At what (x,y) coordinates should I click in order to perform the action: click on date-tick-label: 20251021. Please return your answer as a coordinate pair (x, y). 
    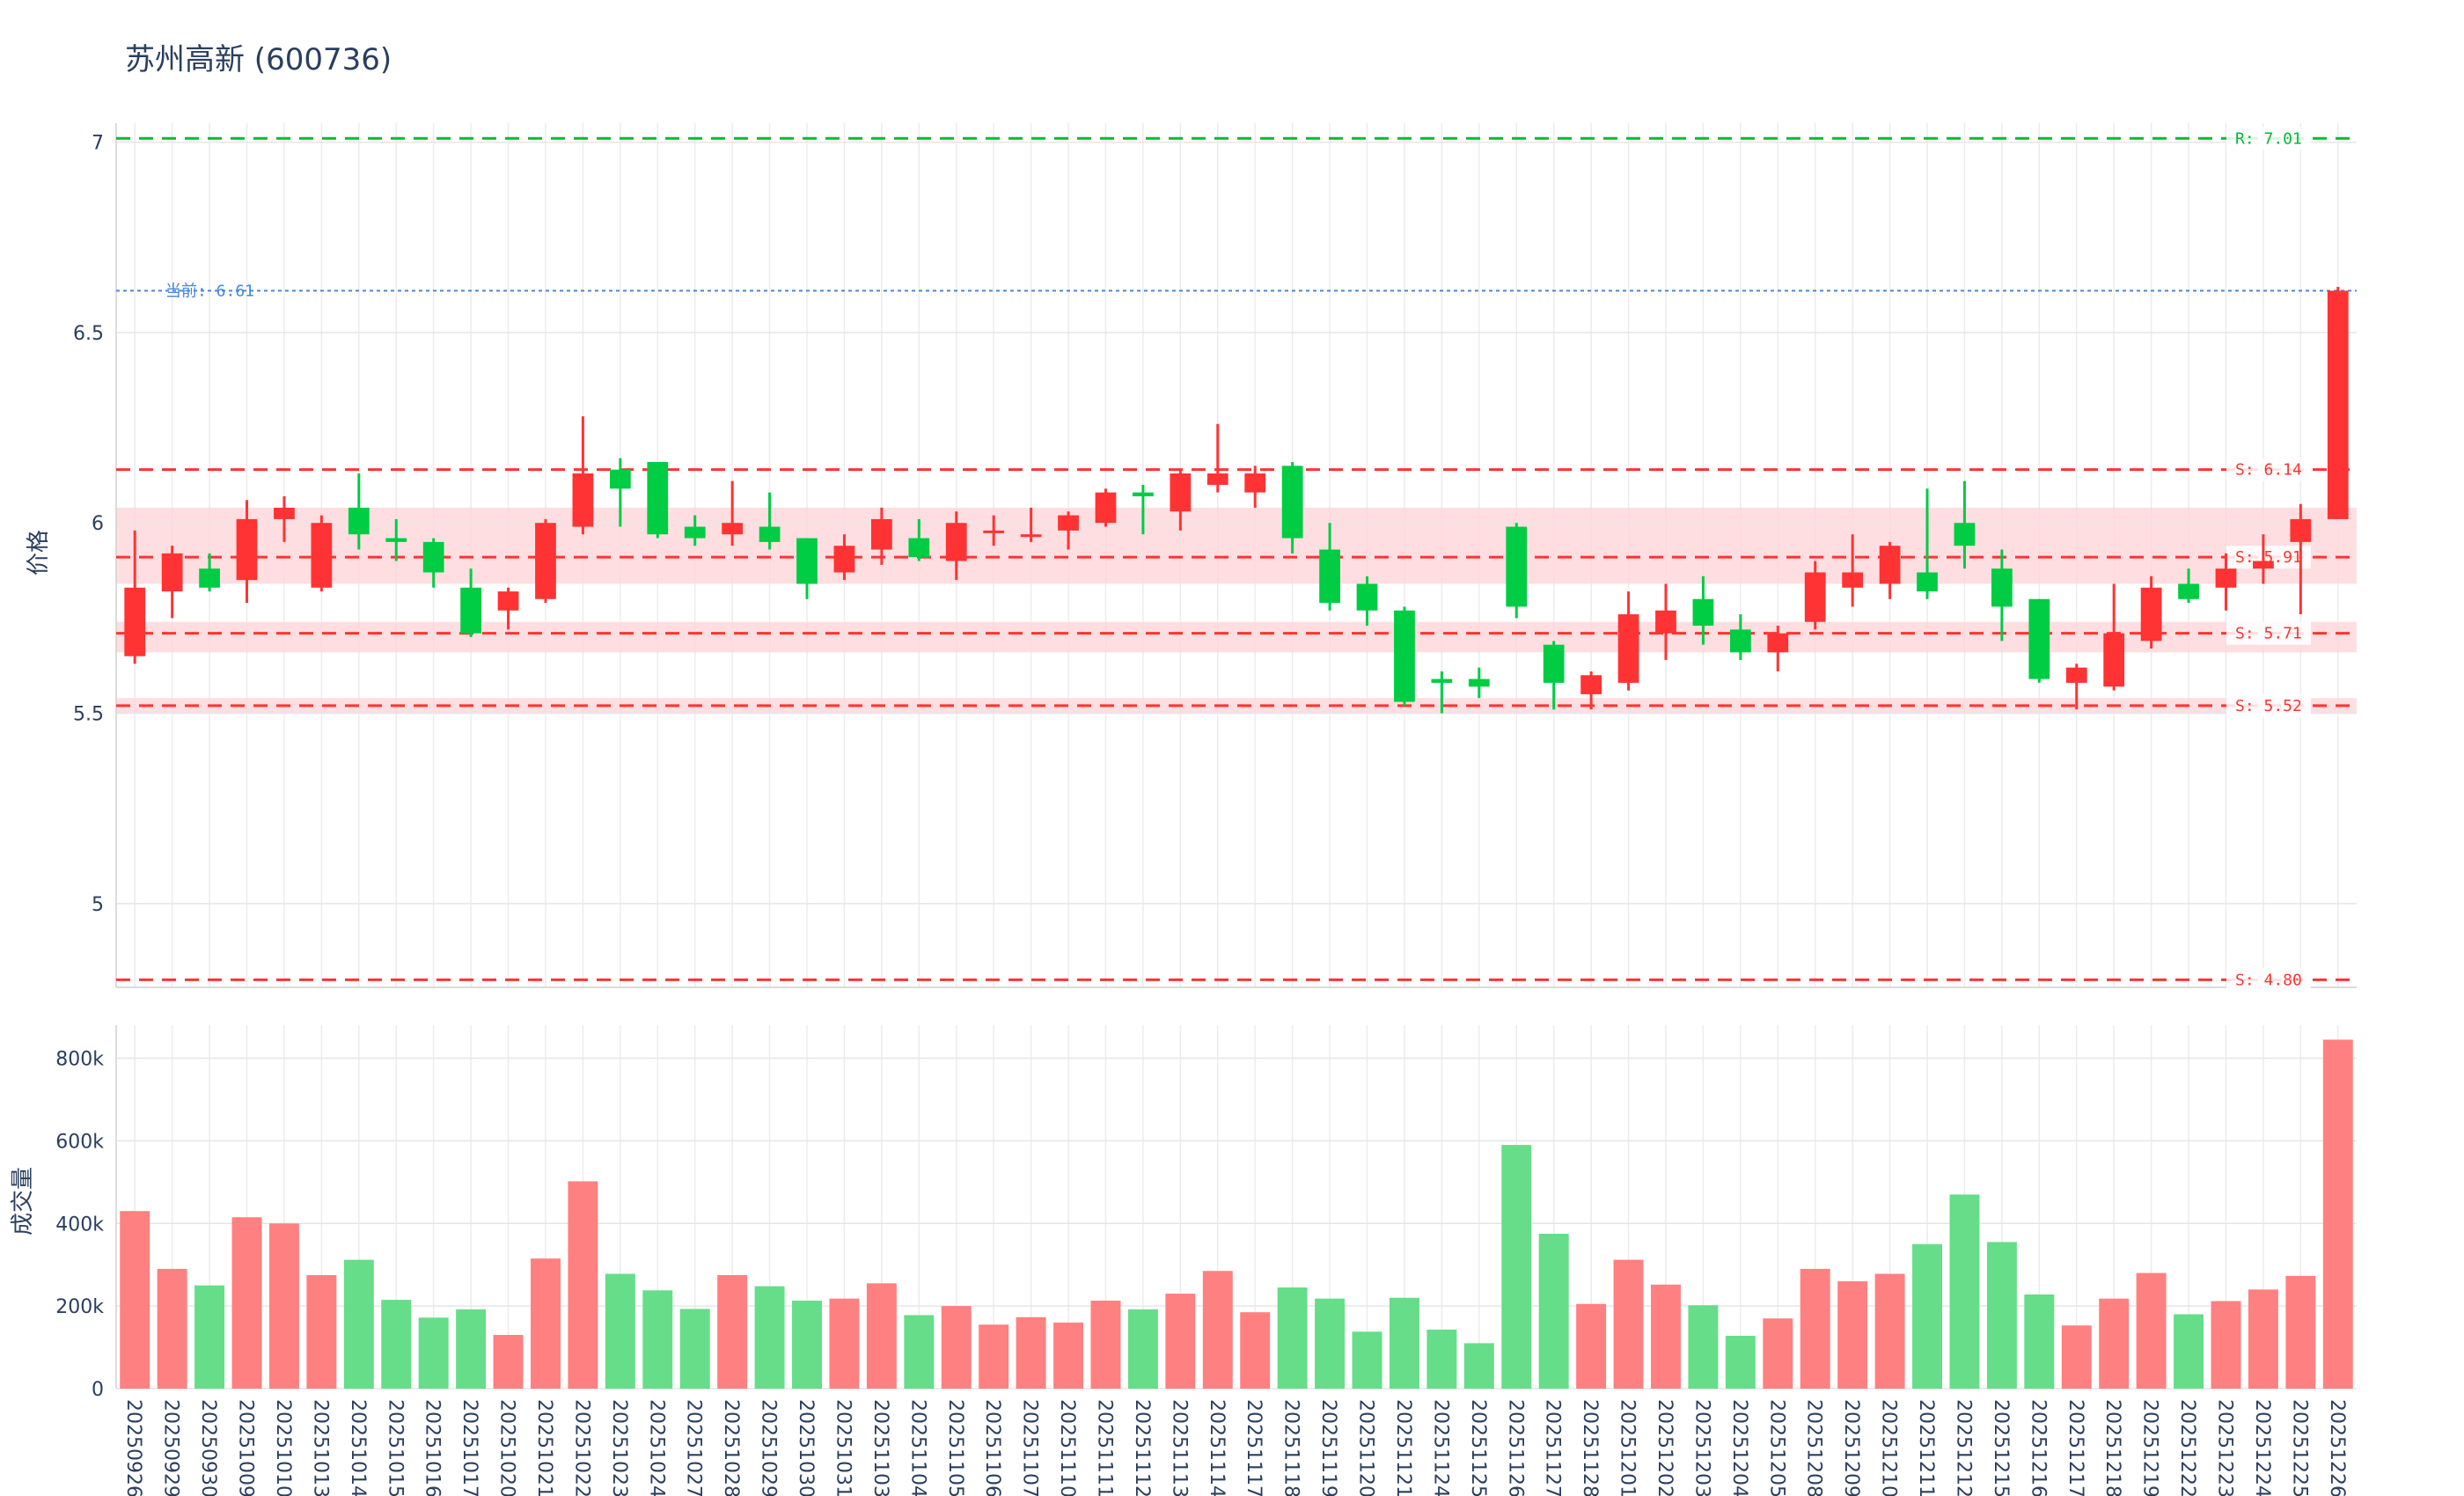
    Looking at the image, I should click on (544, 1447).